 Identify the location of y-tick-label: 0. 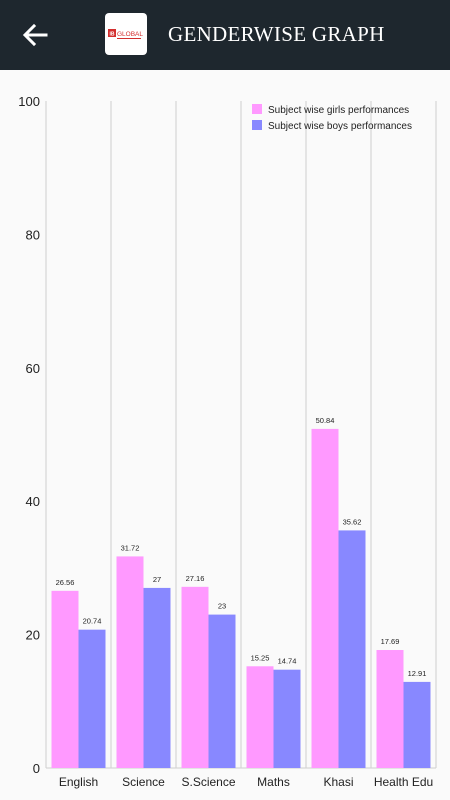
(36, 768).